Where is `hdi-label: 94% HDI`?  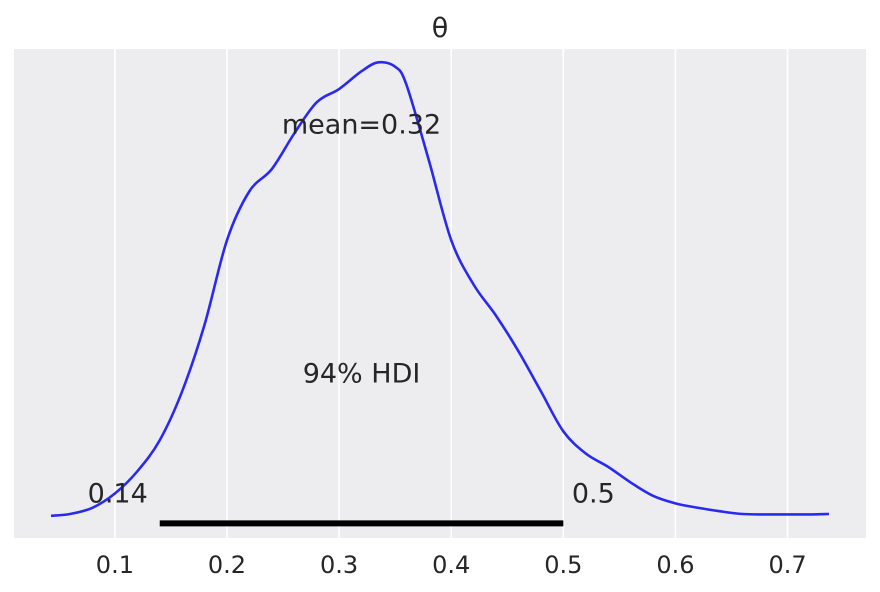
hdi-label: 94% HDI is located at coordinates (362, 373).